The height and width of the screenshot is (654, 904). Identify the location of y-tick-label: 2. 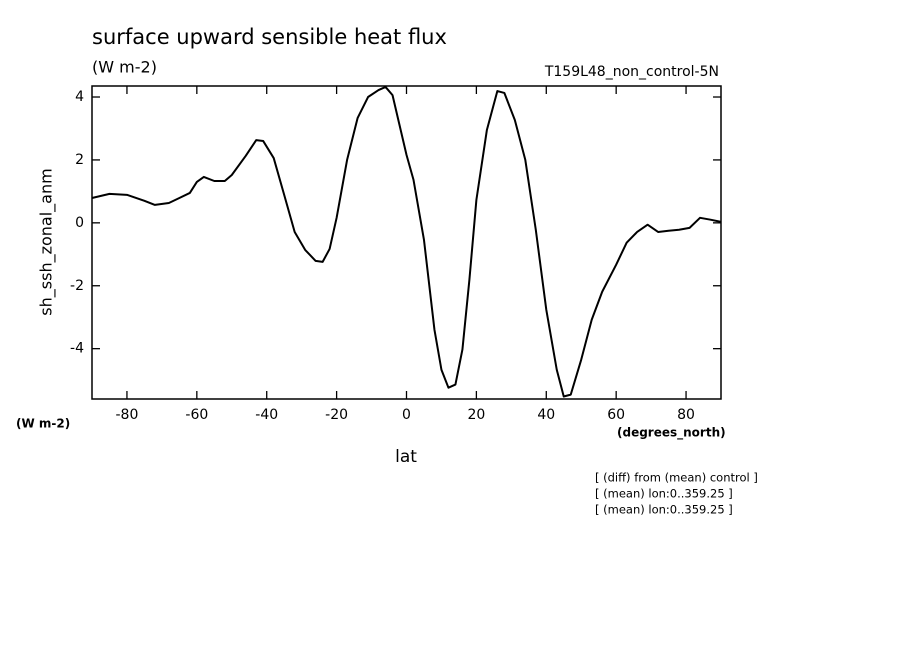
(79, 160).